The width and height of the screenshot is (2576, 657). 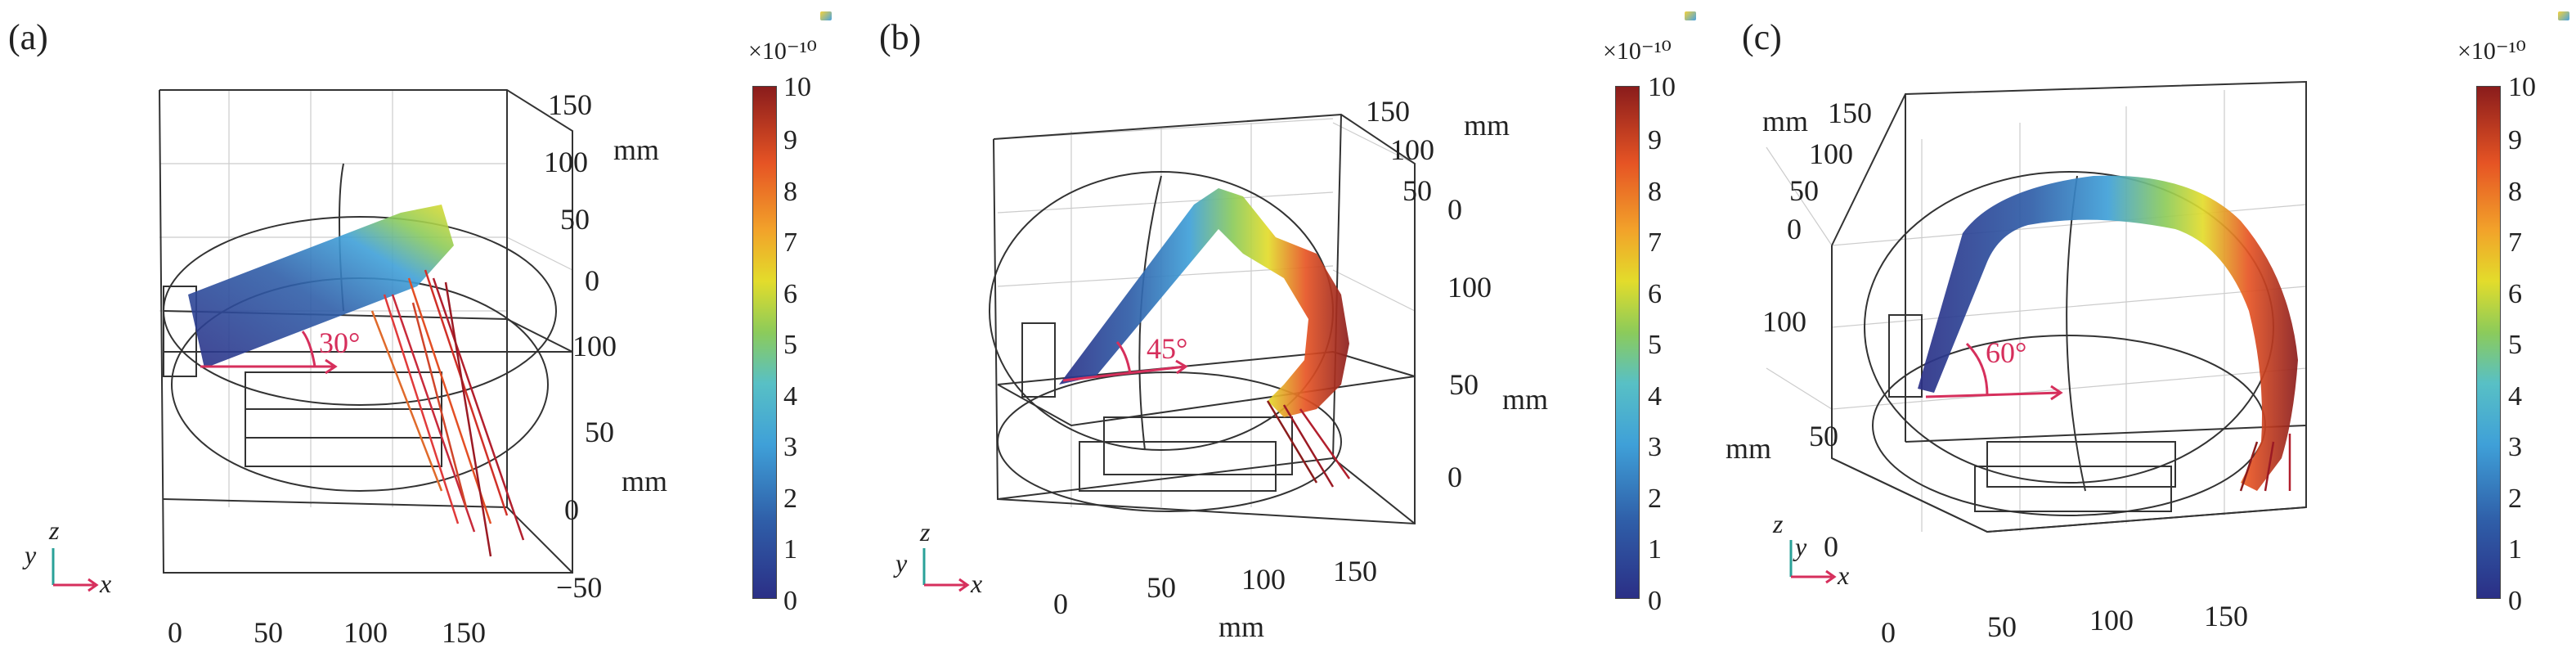 I want to click on panel-label: (b), so click(x=900, y=37).